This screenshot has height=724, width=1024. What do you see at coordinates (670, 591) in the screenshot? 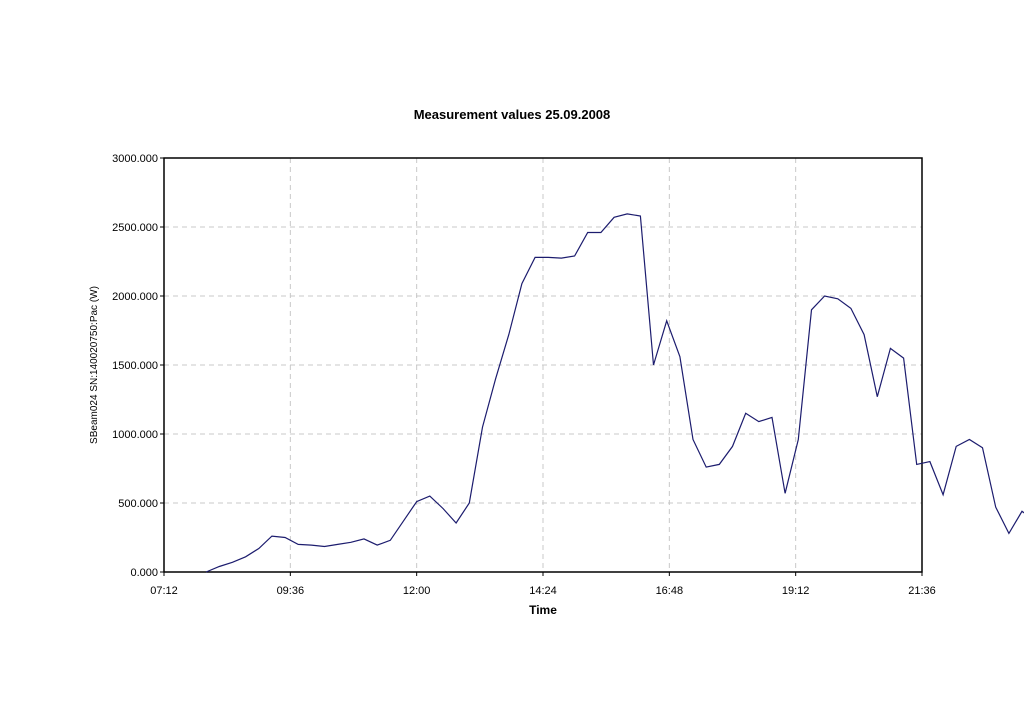
I see `x-tick-label: 16:48` at bounding box center [670, 591].